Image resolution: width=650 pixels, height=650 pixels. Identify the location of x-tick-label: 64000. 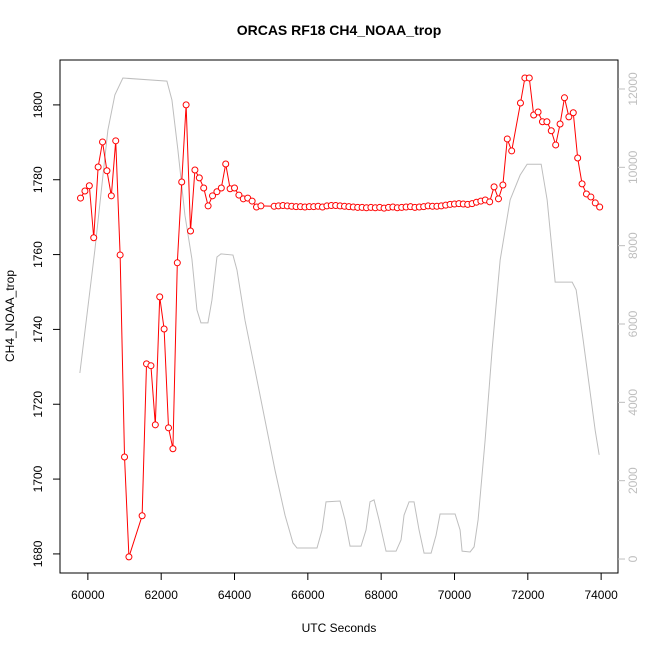
(235, 595).